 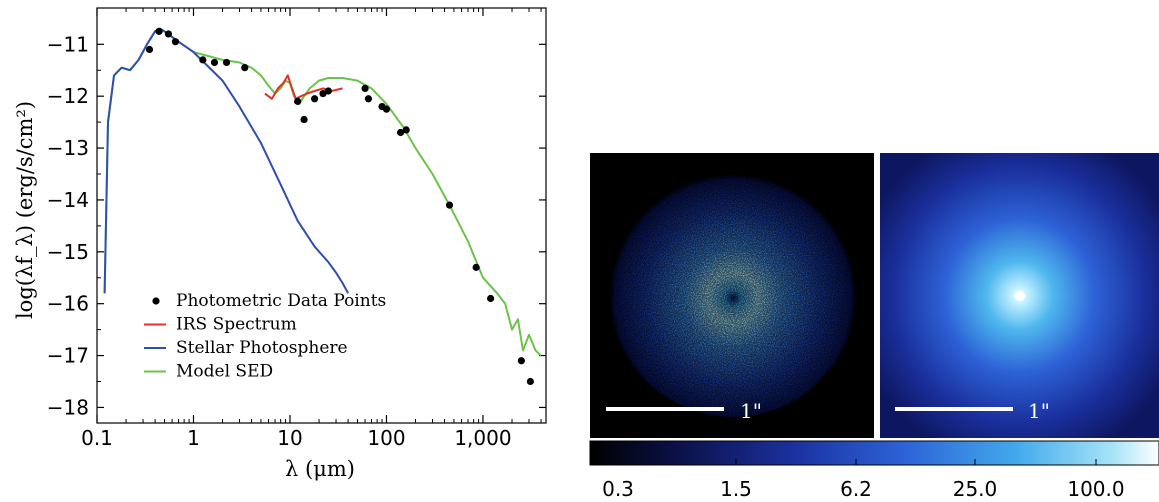 I want to click on legend-marker, so click(x=156, y=301).